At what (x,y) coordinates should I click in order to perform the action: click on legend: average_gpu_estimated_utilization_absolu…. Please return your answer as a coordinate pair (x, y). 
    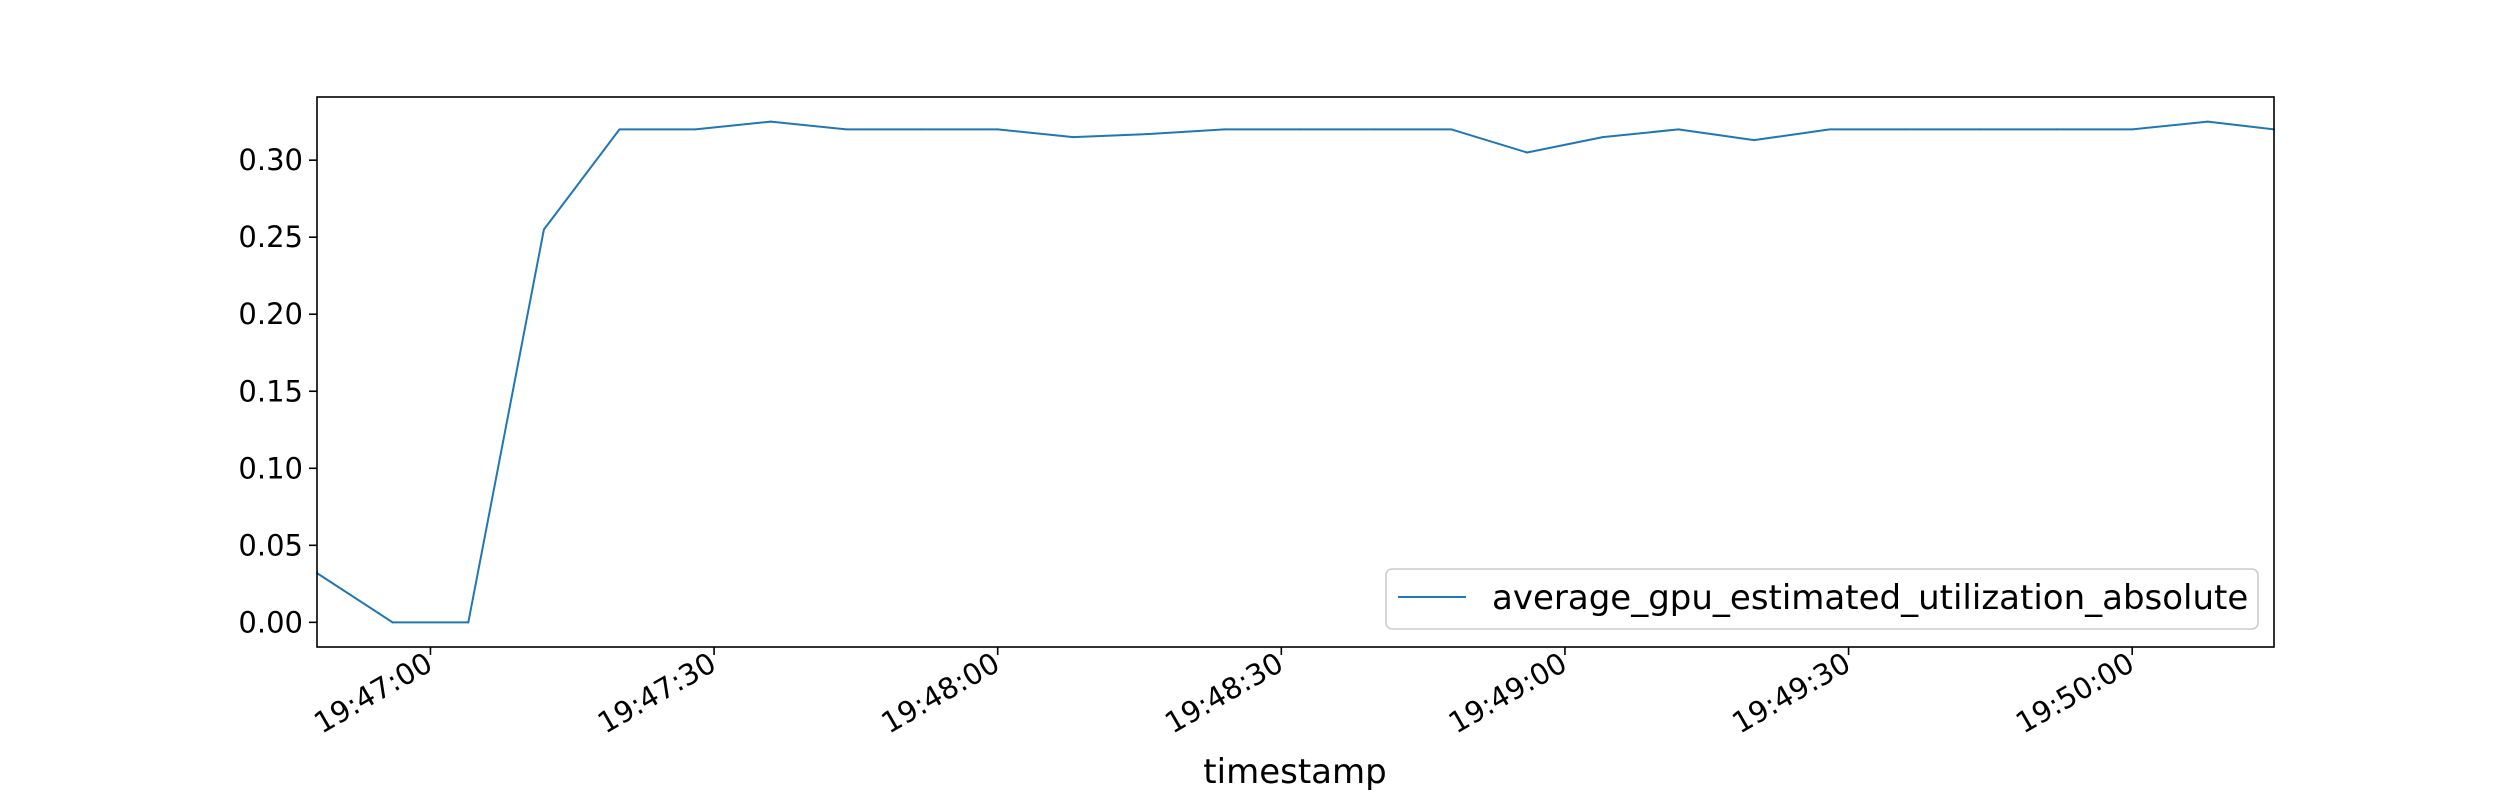
    Looking at the image, I should click on (1822, 599).